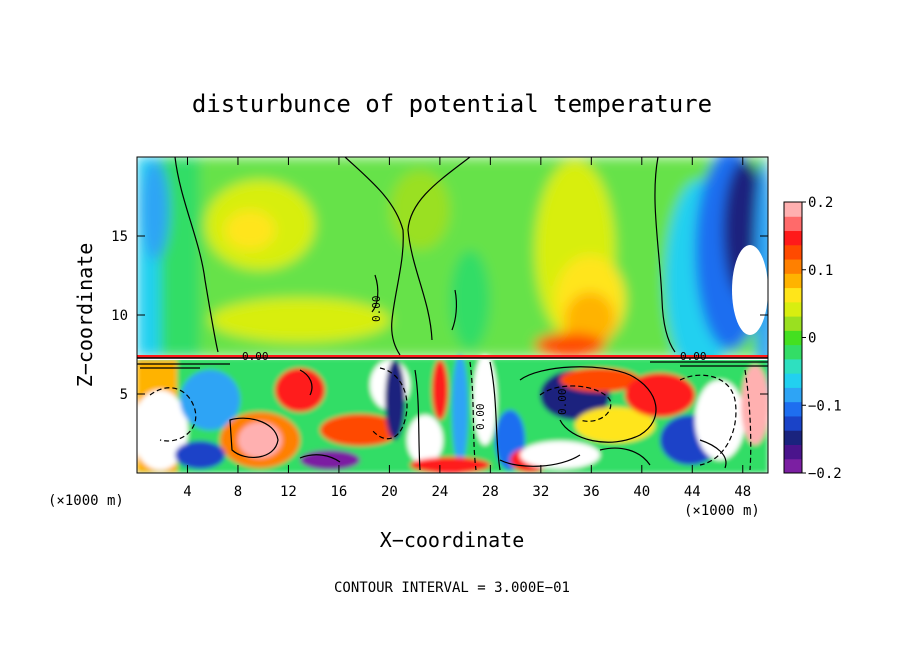 Image resolution: width=904 pixels, height=659 pixels. Describe the element at coordinates (452, 104) in the screenshot. I see `chart-title: disturbunce of potential temperature` at that location.